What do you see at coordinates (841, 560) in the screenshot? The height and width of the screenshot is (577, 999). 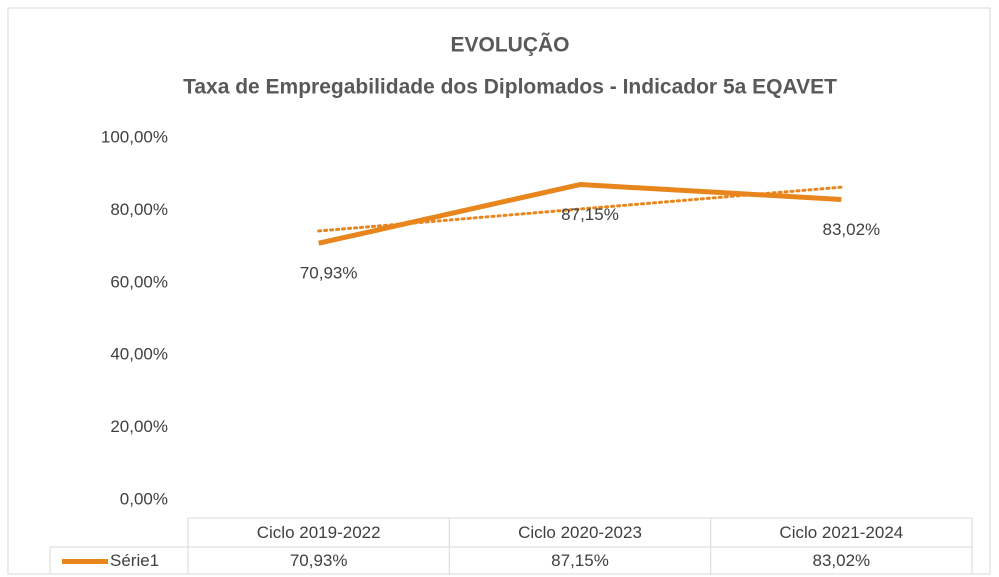 I see `data-table-cell: 83,02%` at bounding box center [841, 560].